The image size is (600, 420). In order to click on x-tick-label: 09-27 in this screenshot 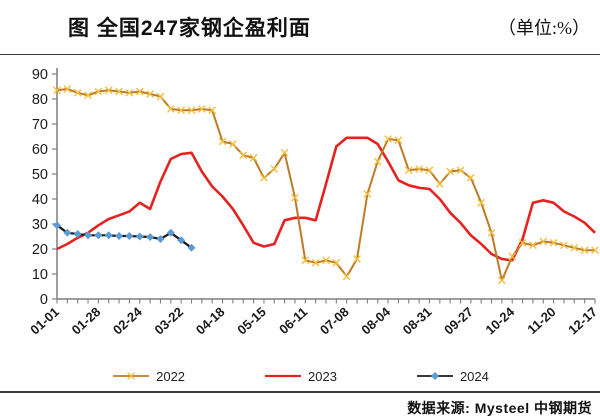, I will do `click(458, 320)`.